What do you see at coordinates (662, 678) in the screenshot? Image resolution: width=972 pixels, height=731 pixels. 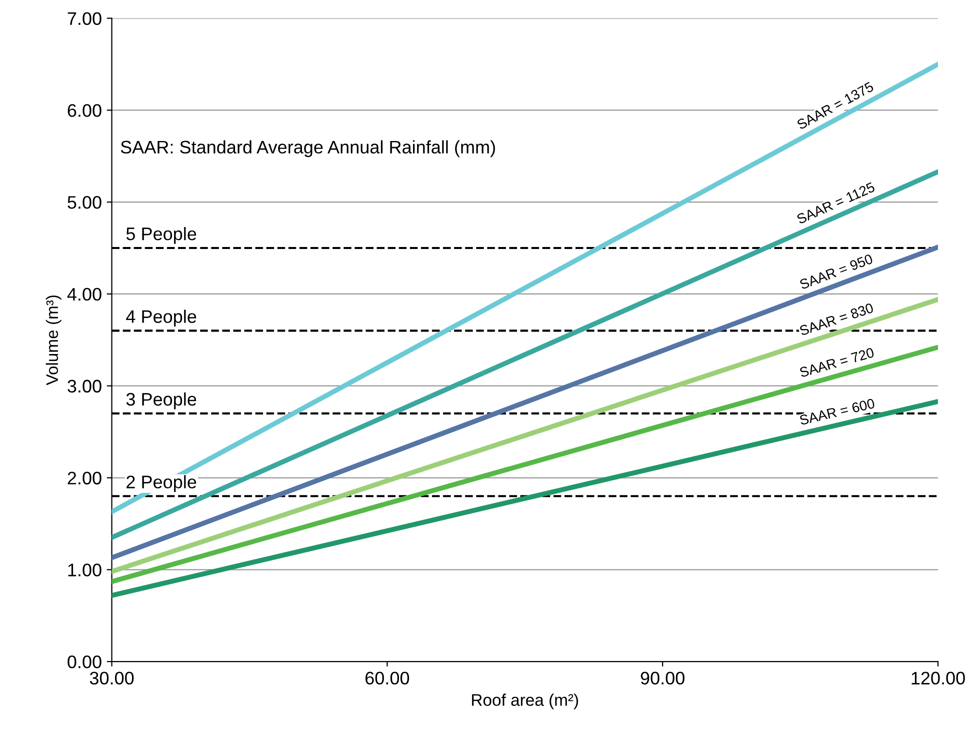 I see `x-tick-label: 90.00` at bounding box center [662, 678].